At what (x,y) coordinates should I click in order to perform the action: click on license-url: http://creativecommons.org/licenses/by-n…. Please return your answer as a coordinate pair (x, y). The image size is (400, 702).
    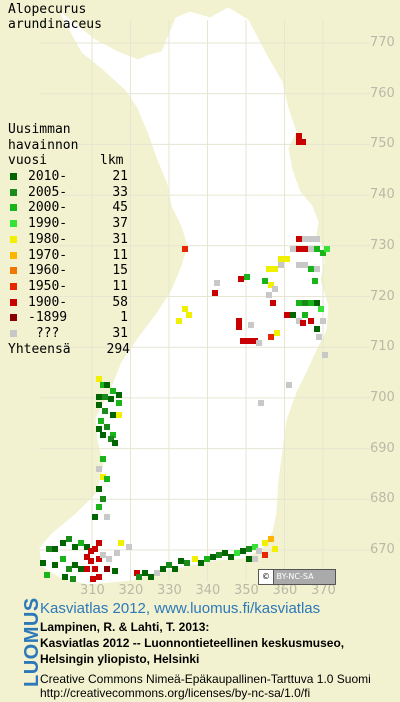
    Looking at the image, I should click on (175, 693).